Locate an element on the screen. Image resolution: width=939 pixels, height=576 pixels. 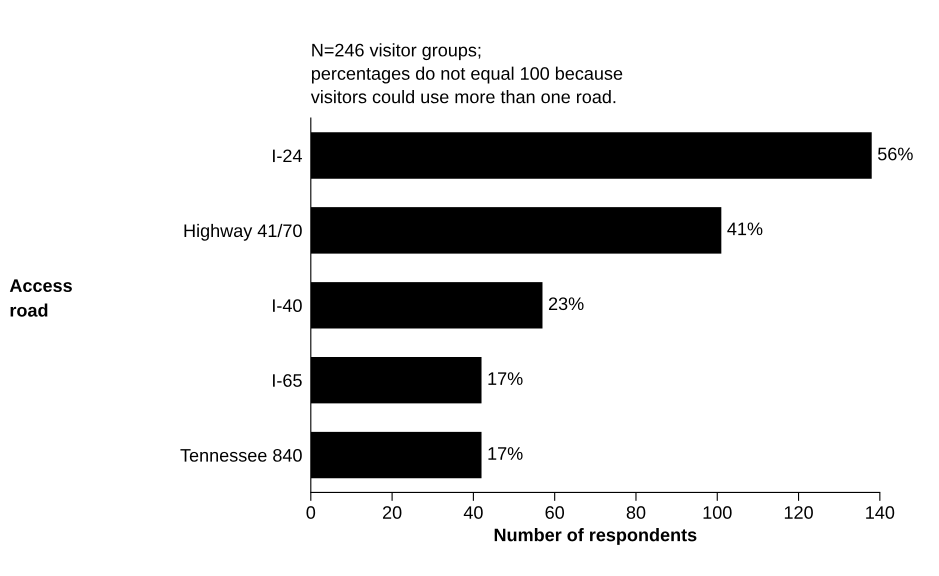
annotation: 23% is located at coordinates (566, 303).